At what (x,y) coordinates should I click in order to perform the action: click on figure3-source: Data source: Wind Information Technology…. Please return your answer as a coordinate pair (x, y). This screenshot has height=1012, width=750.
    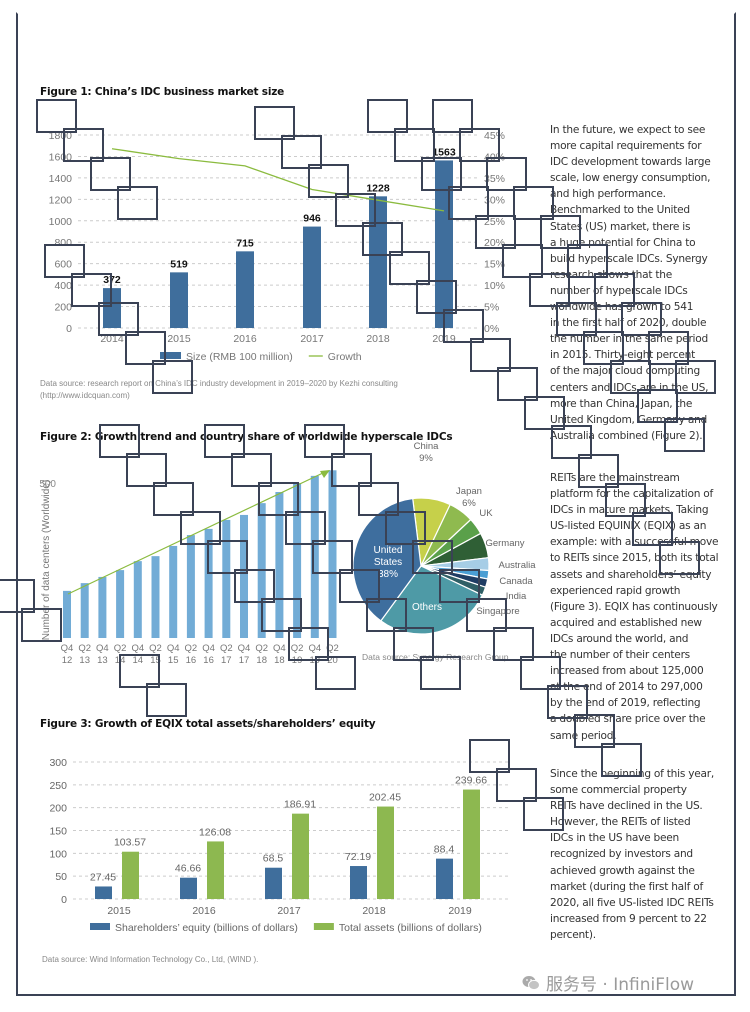
    Looking at the image, I should click on (150, 959).